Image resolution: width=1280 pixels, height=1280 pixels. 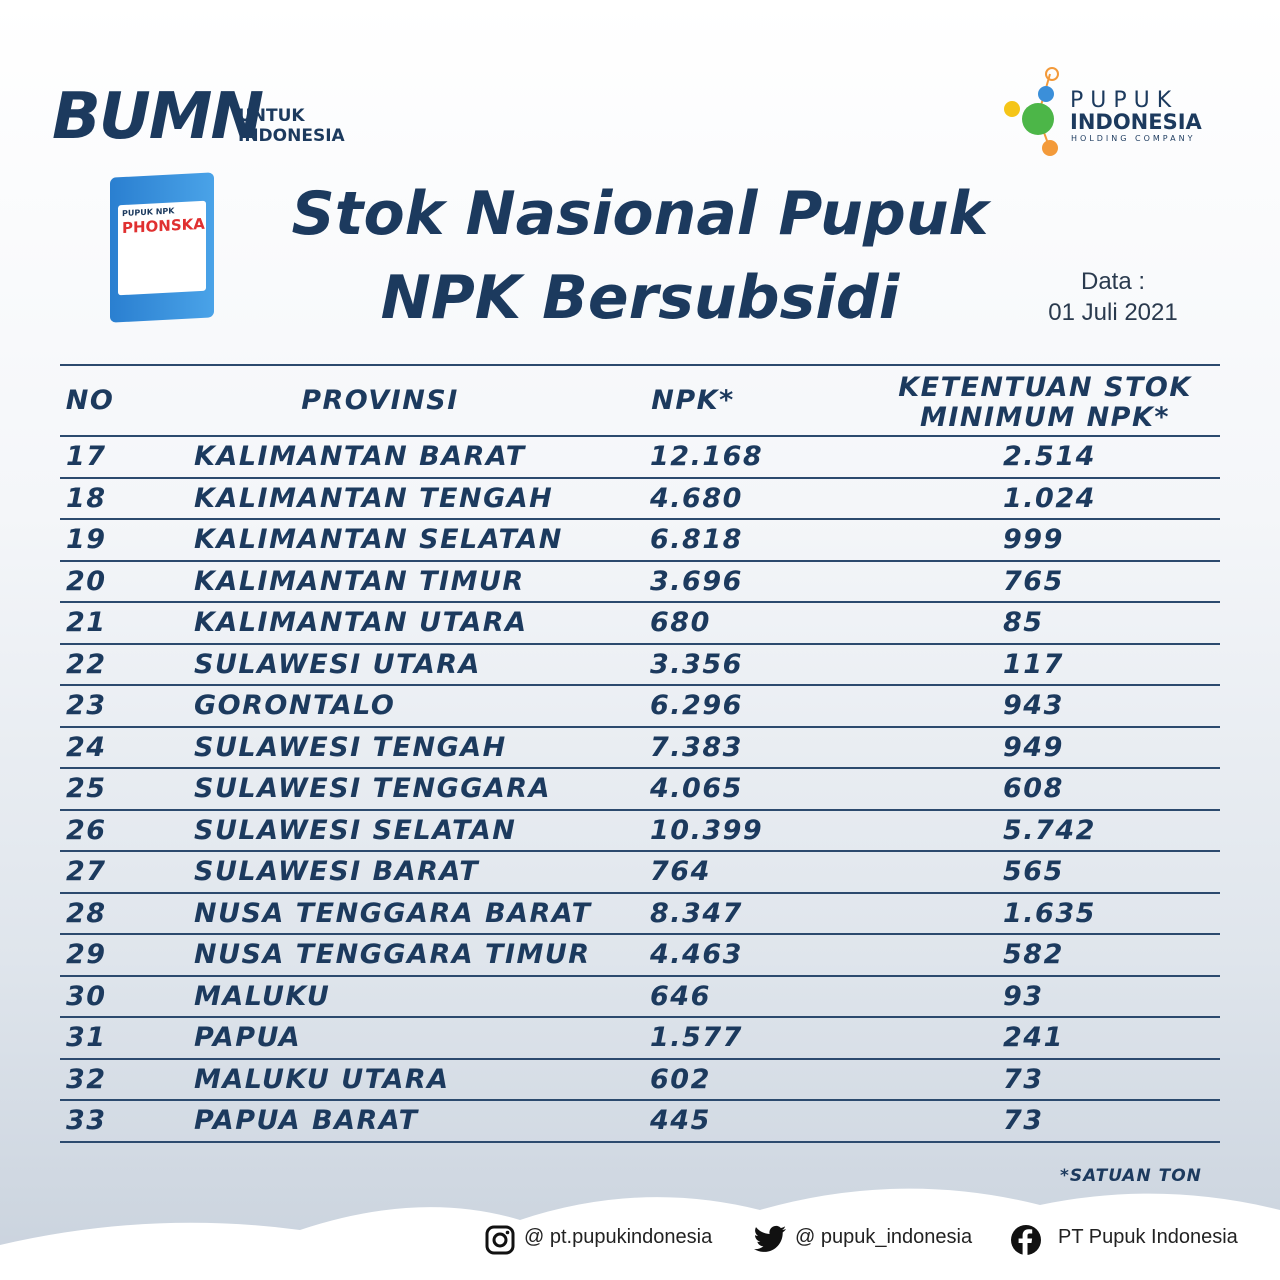 I want to click on table-cell: SULAWESI SELATAN, so click(x=355, y=830).